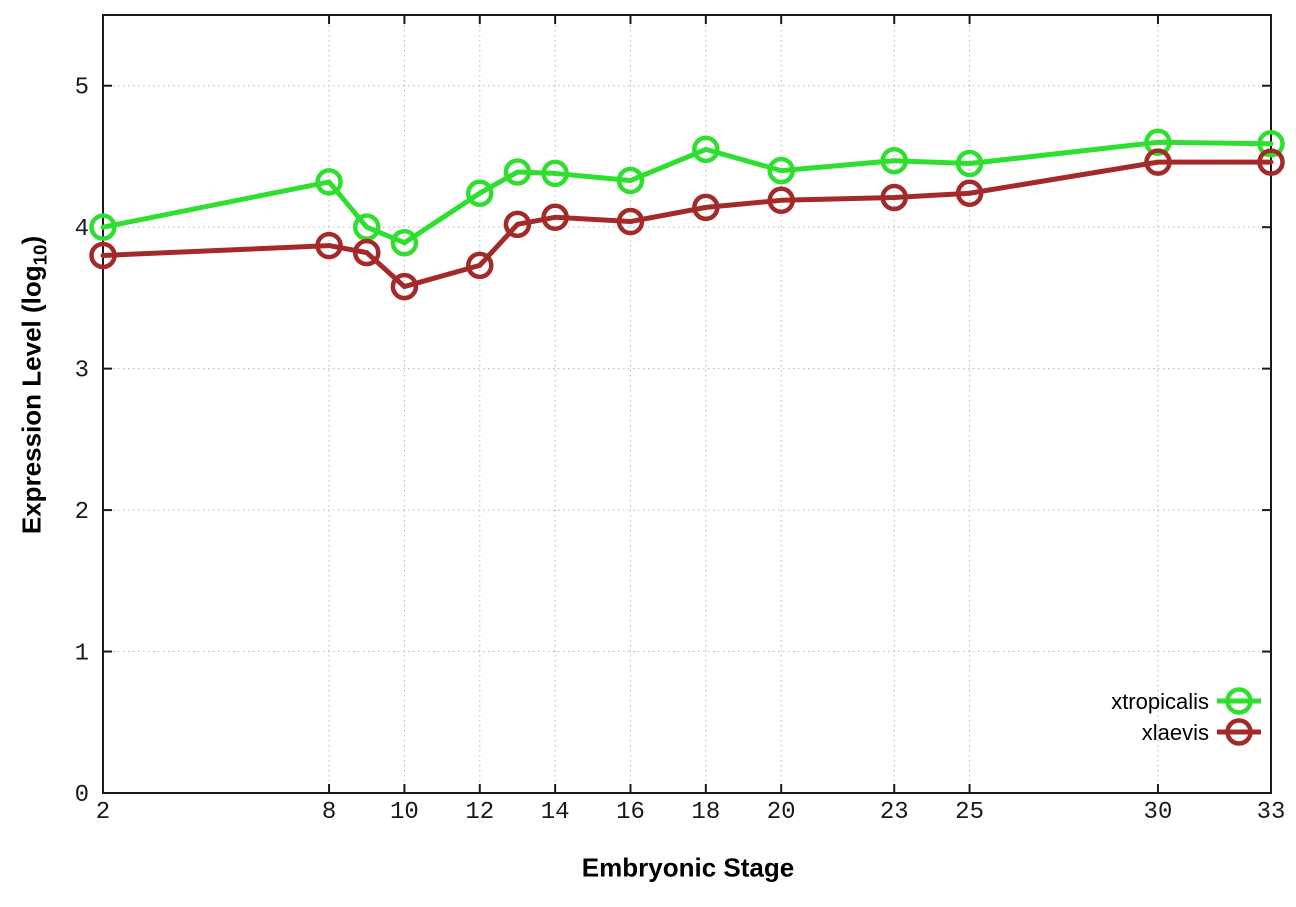 The image size is (1296, 907). I want to click on y-axis-label-text: Expression Level (log, so click(31, 400).